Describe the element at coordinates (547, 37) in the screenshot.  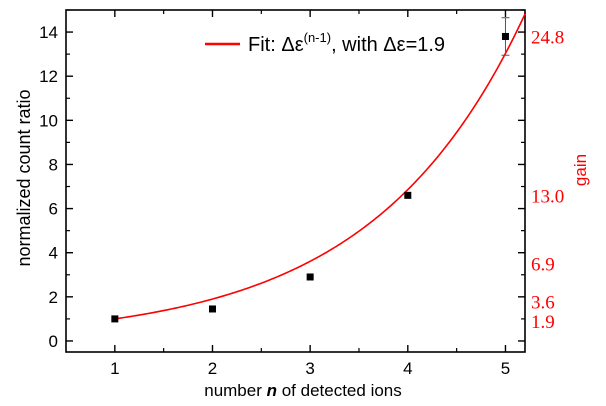
I see `gain-label: 24.8` at that location.